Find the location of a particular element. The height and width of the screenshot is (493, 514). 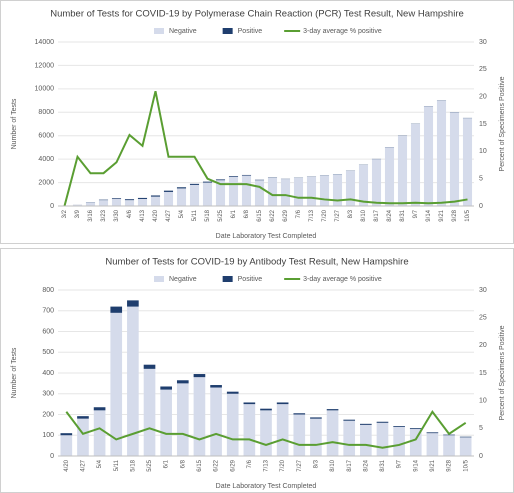

y2-tick-label: 25 is located at coordinates (483, 318).